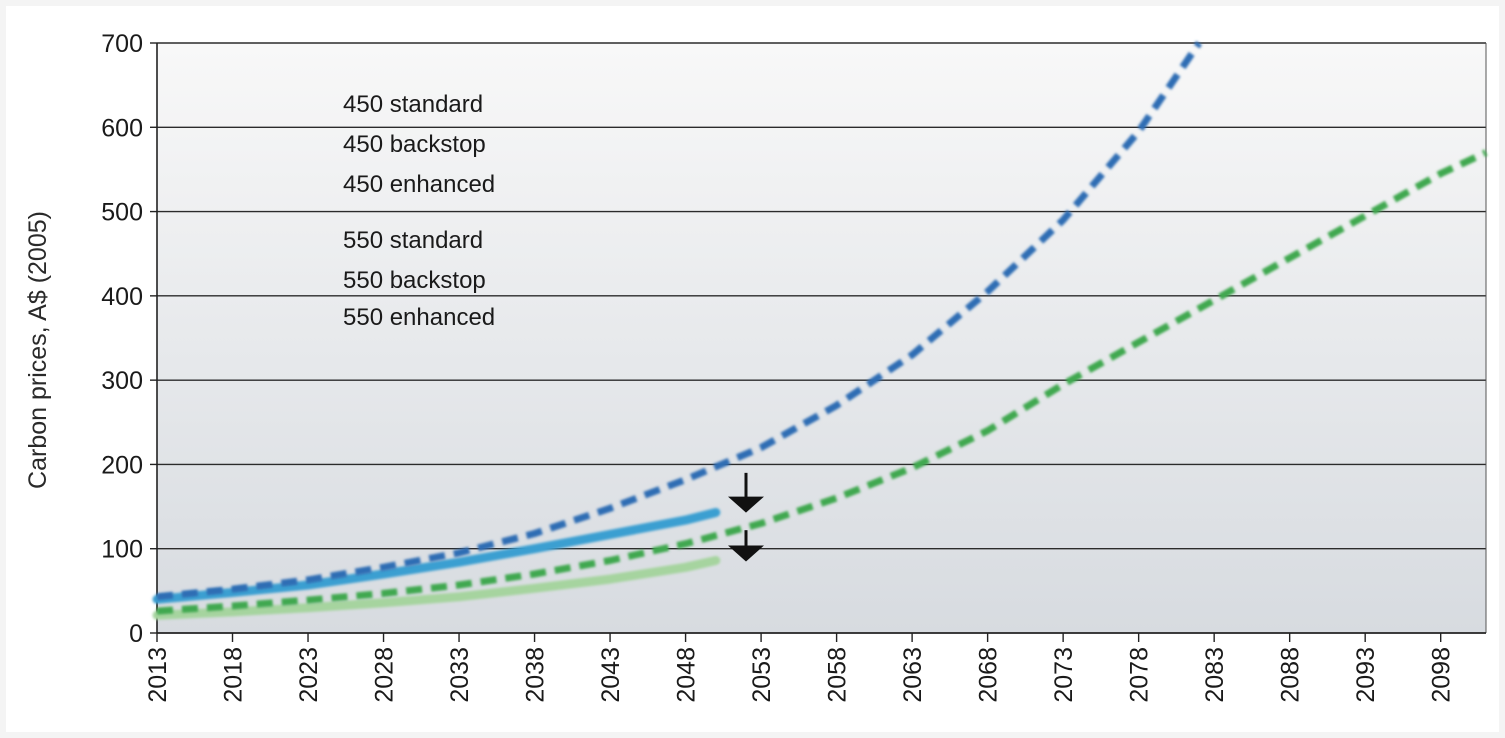 The width and height of the screenshot is (1505, 738). What do you see at coordinates (38, 350) in the screenshot?
I see `y-axis-label: Carbon prices, A$ (2005)` at bounding box center [38, 350].